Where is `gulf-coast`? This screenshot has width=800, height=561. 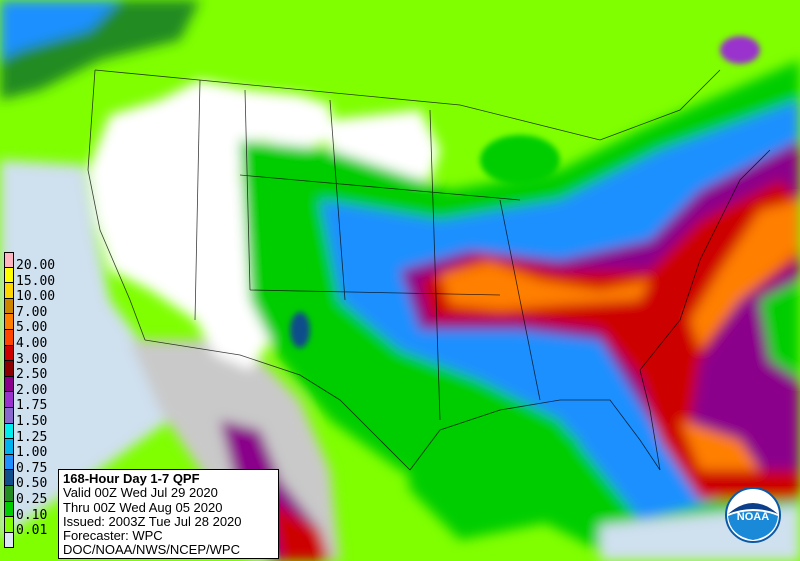
gulf-coast is located at coordinates (535, 420).